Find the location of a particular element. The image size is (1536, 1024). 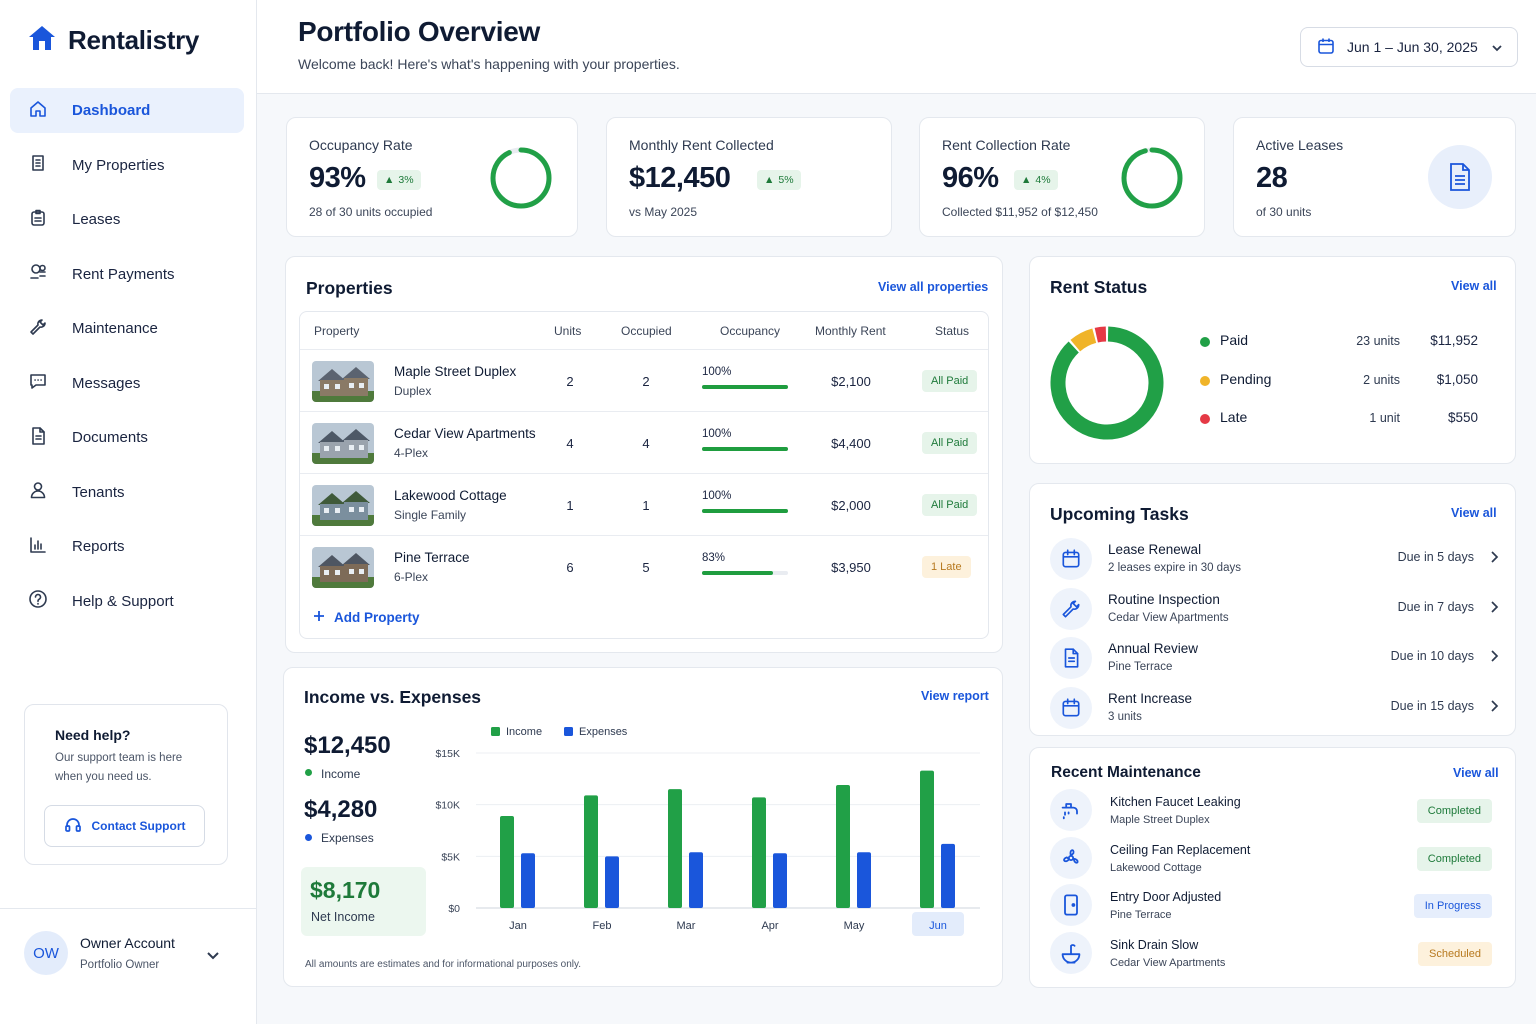

view-all-rent-link: View all is located at coordinates (1474, 286).